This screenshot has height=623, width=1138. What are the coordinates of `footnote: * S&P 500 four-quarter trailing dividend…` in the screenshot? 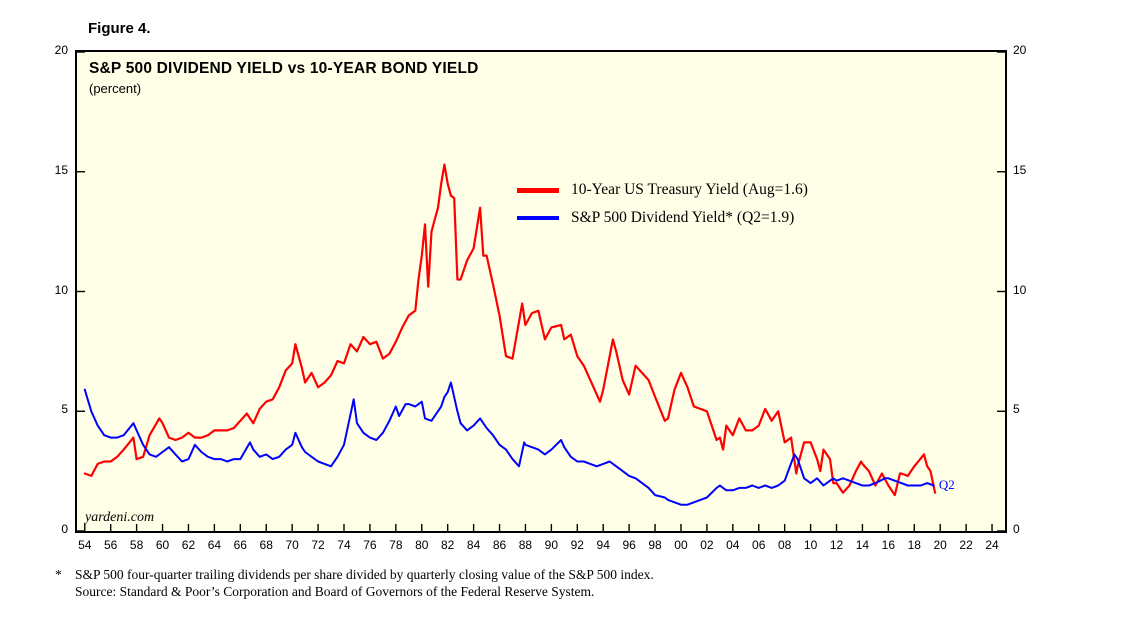 It's located at (354, 583).